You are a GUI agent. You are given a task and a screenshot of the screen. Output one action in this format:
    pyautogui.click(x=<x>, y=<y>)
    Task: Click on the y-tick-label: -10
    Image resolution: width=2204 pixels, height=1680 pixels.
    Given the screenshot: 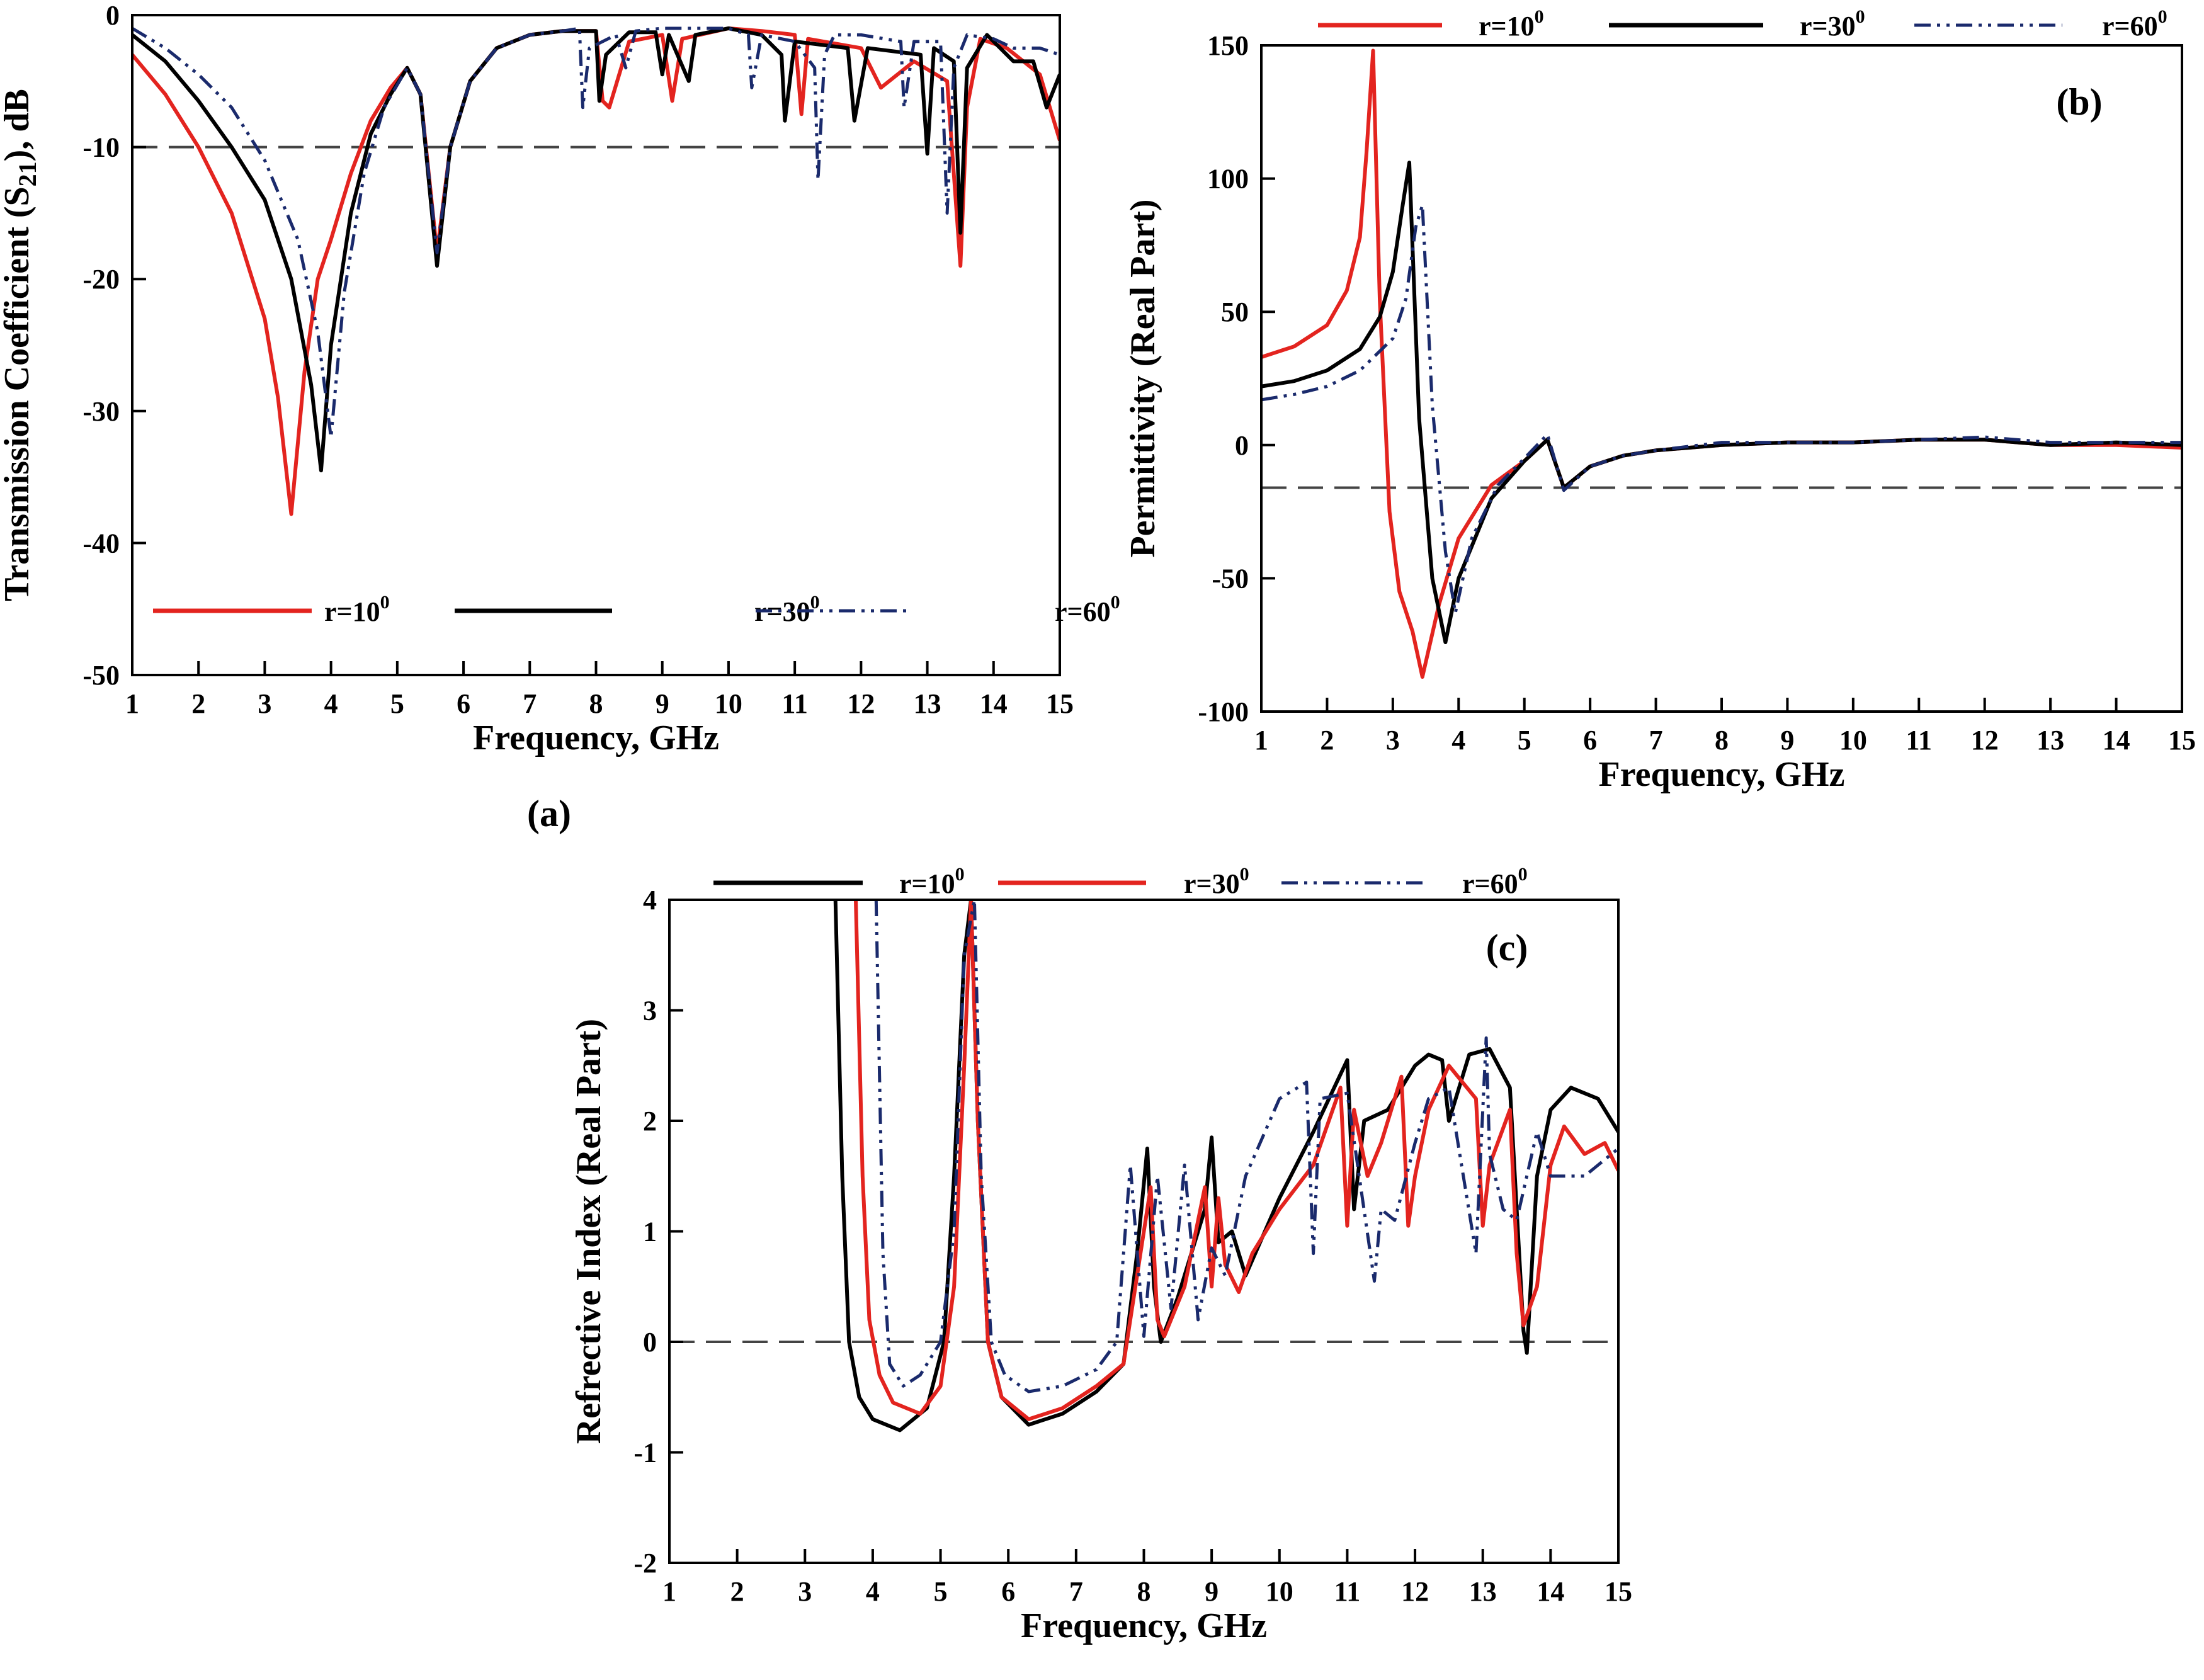 What is the action you would take?
    pyautogui.click(x=101, y=147)
    